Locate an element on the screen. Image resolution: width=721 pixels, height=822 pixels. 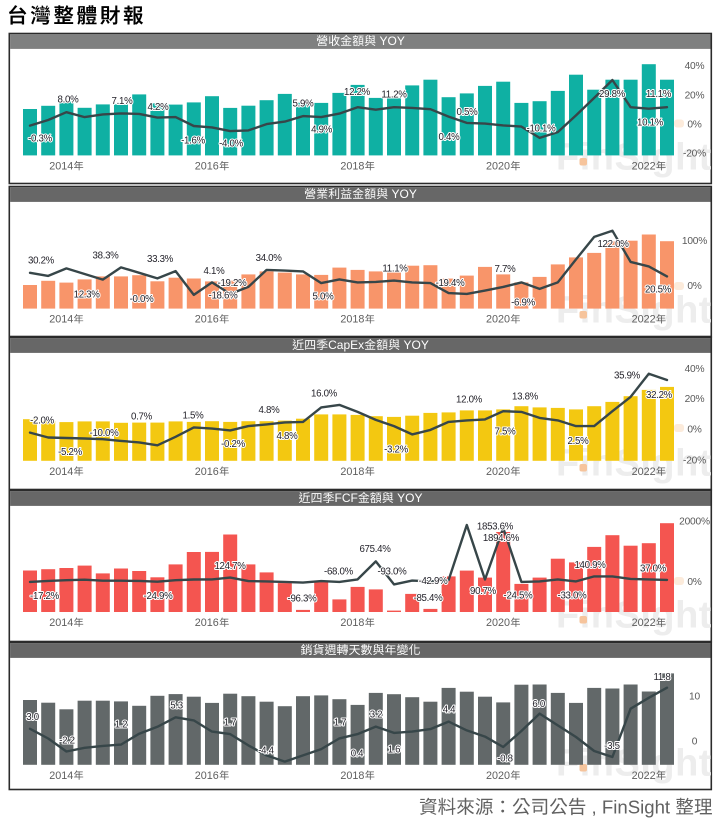
svg-text: 1.2 is located at coordinates (121, 725).